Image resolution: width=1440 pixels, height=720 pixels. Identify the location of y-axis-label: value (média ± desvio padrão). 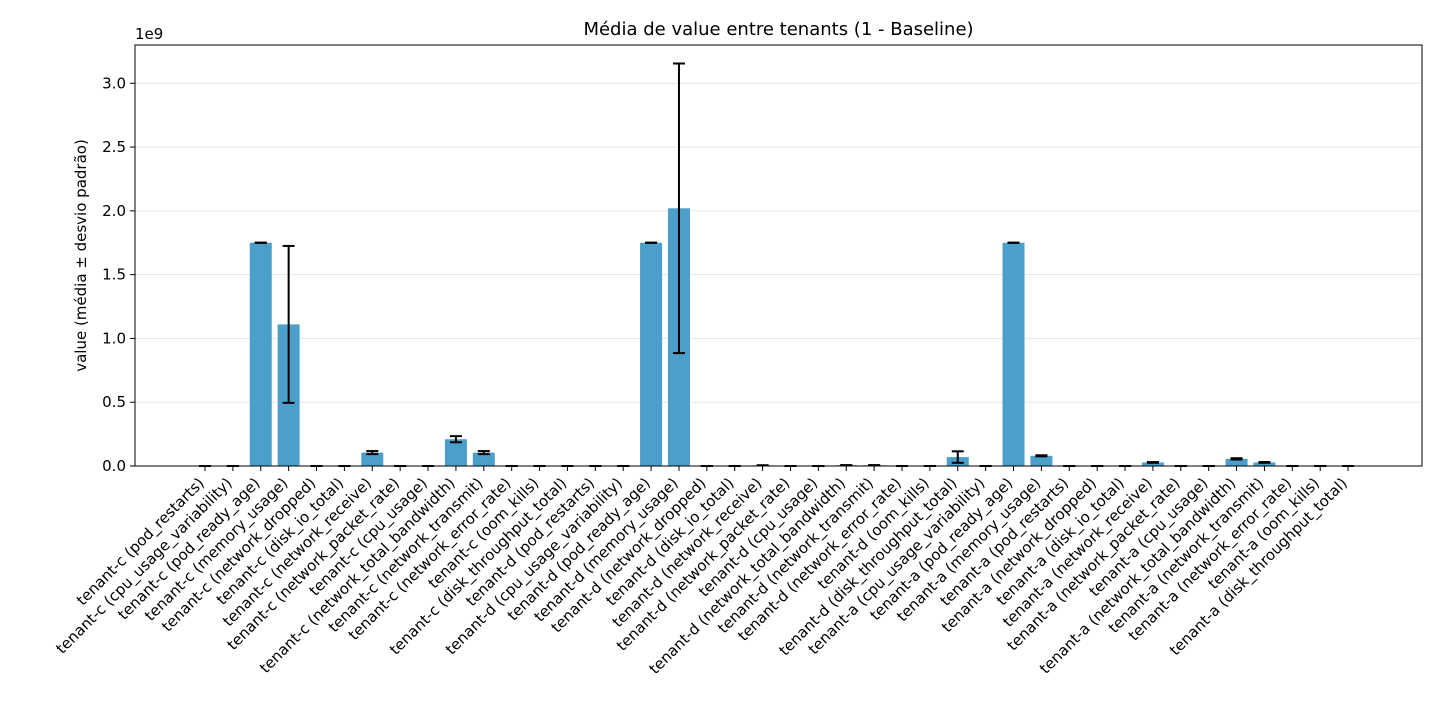
(81, 255).